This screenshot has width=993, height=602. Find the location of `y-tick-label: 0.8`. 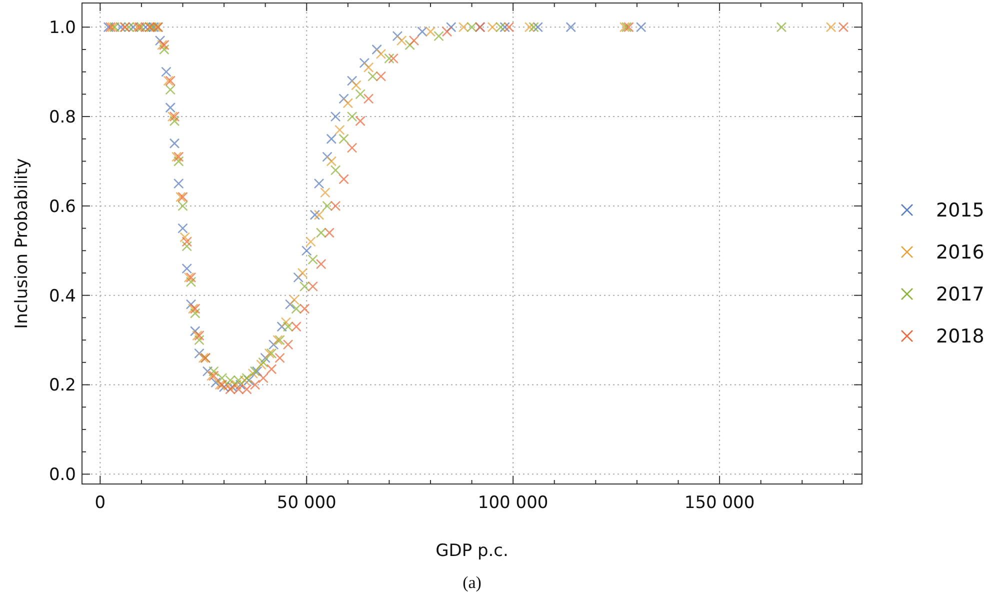

y-tick-label: 0.8 is located at coordinates (62, 117).